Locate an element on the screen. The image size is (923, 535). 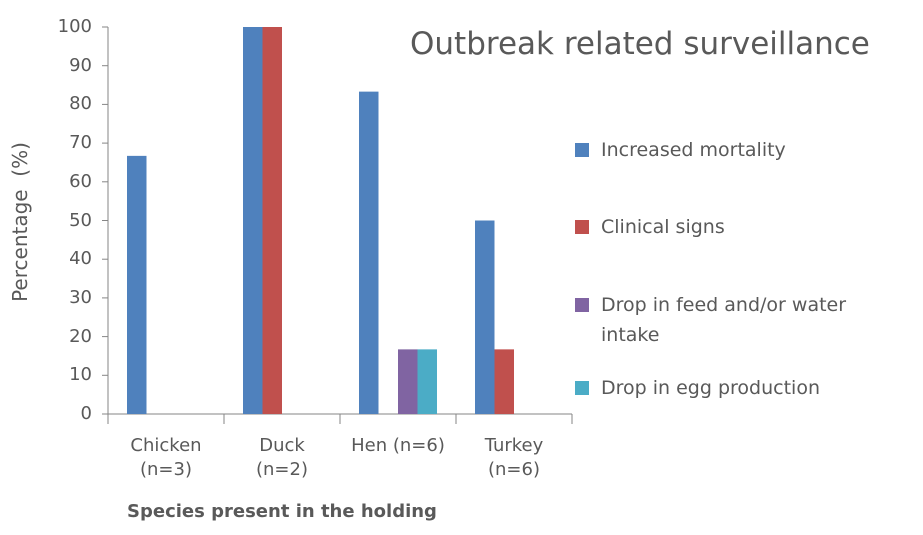
y-tick-label: 60 is located at coordinates (80, 181).